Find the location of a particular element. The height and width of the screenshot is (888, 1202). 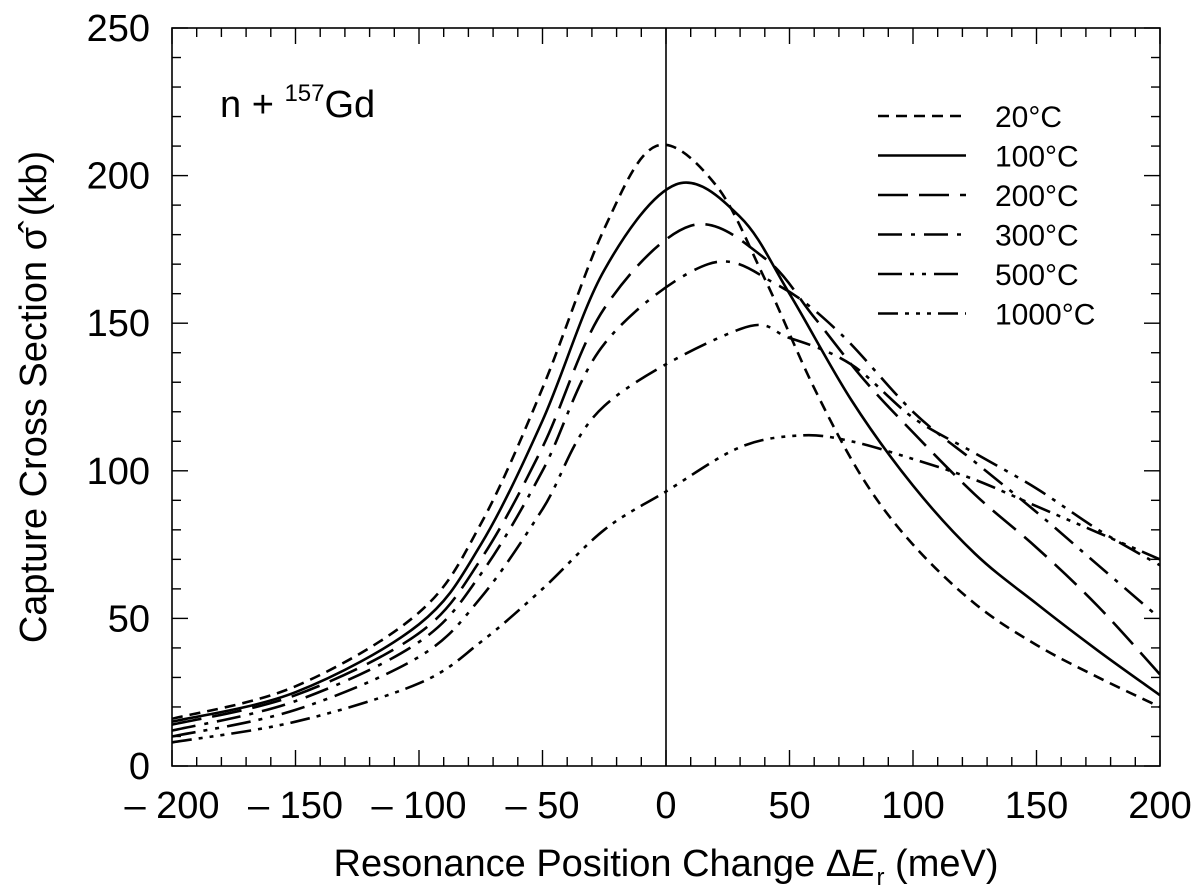

legend-label: 20°C is located at coordinates (1028, 117).